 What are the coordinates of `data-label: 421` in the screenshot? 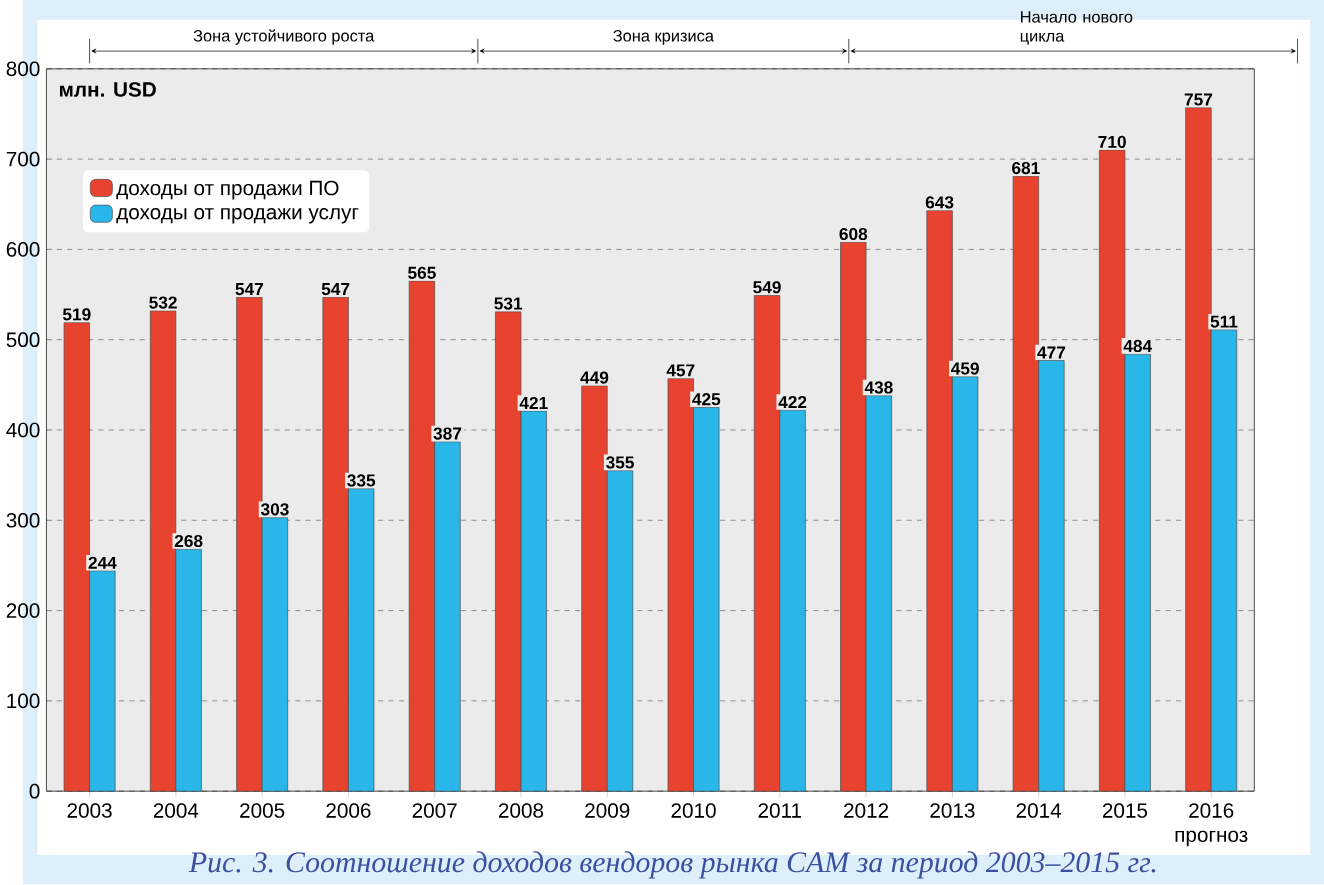 It's located at (533, 403).